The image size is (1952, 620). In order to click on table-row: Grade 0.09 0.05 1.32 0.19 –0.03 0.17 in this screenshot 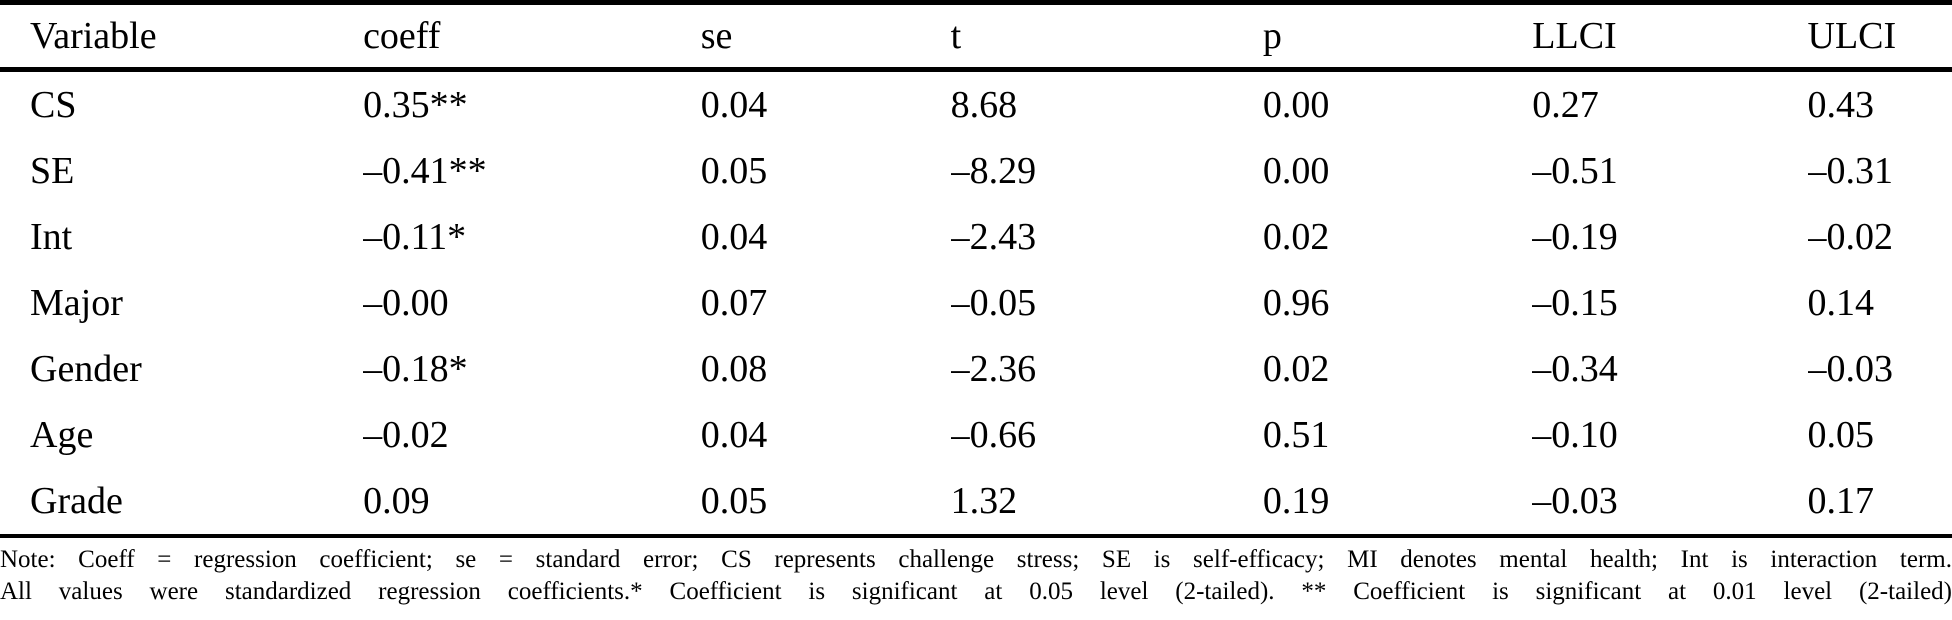, I will do `click(976, 503)`.